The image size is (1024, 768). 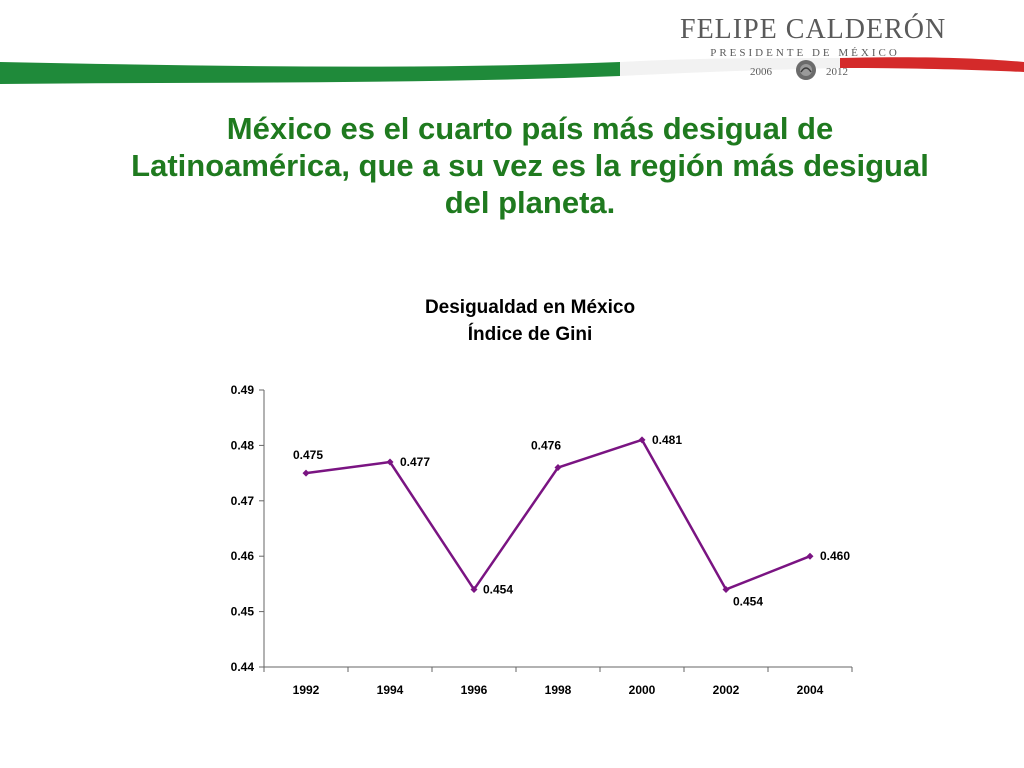 What do you see at coordinates (730, 67) in the screenshot?
I see `band-white` at bounding box center [730, 67].